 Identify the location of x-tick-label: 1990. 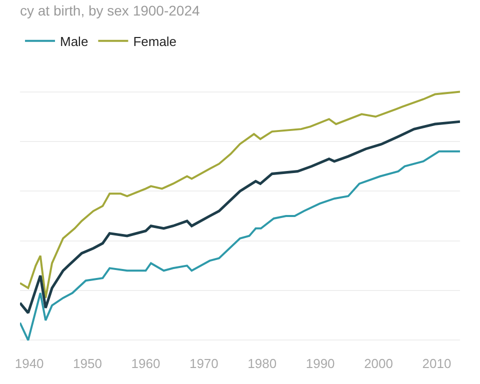
(320, 363).